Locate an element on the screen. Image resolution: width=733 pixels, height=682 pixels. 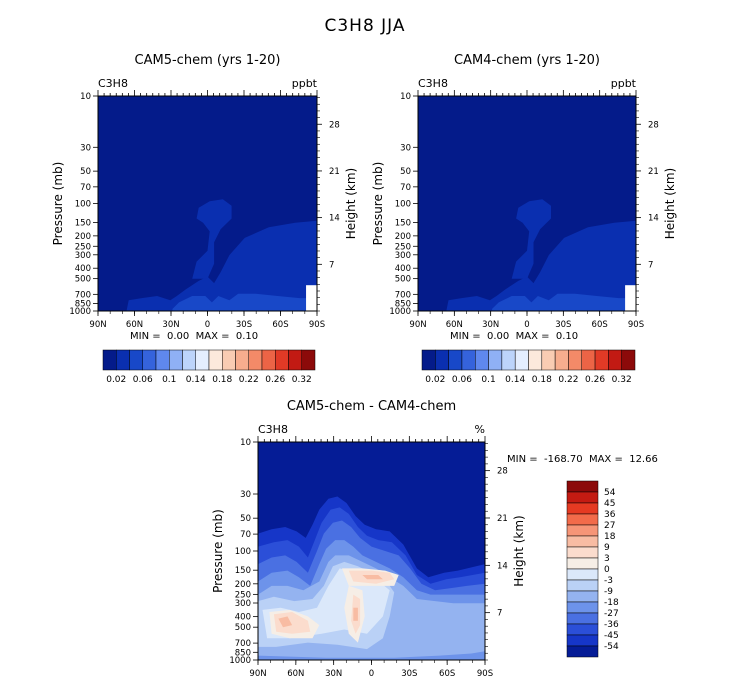
max-value: 12.66 is located at coordinates (643, 459).